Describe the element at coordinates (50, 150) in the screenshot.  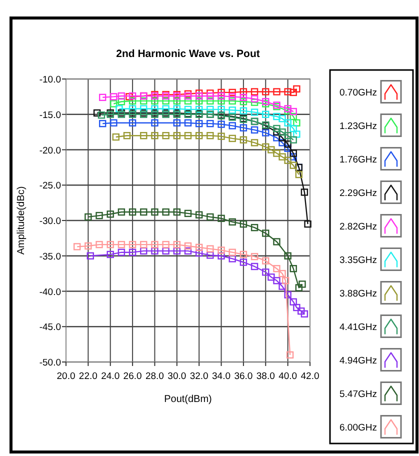
I see `y-tick-label: -20.0` at that location.